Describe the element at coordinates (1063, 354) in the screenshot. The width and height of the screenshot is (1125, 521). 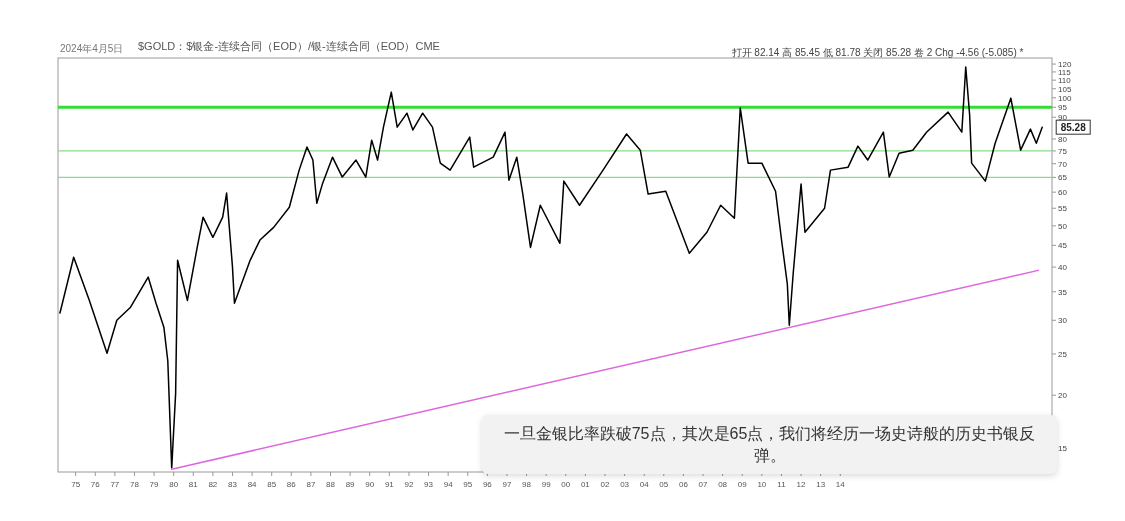
I see `y-tick-label: 25` at that location.